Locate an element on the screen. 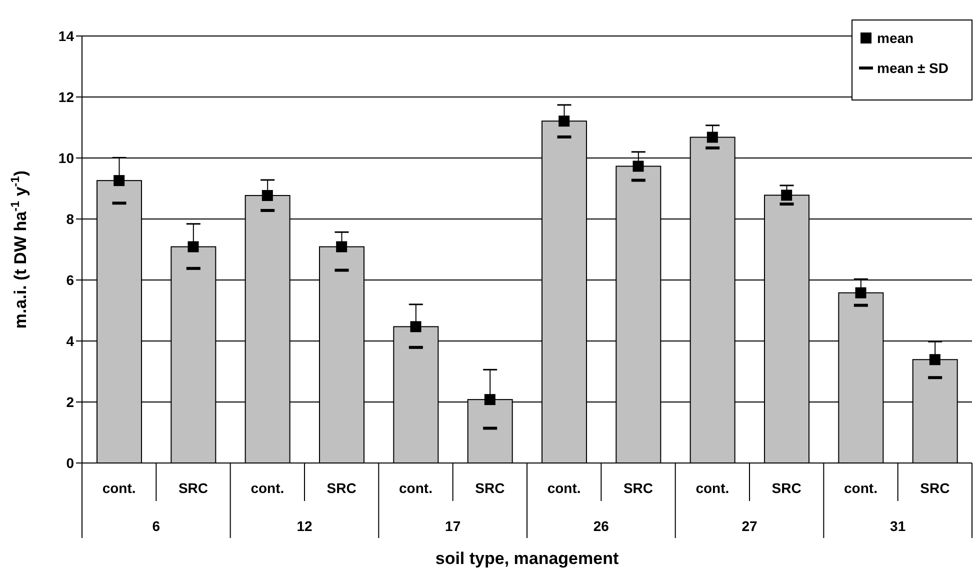 The width and height of the screenshot is (974, 572). text: 26 is located at coordinates (601, 526).